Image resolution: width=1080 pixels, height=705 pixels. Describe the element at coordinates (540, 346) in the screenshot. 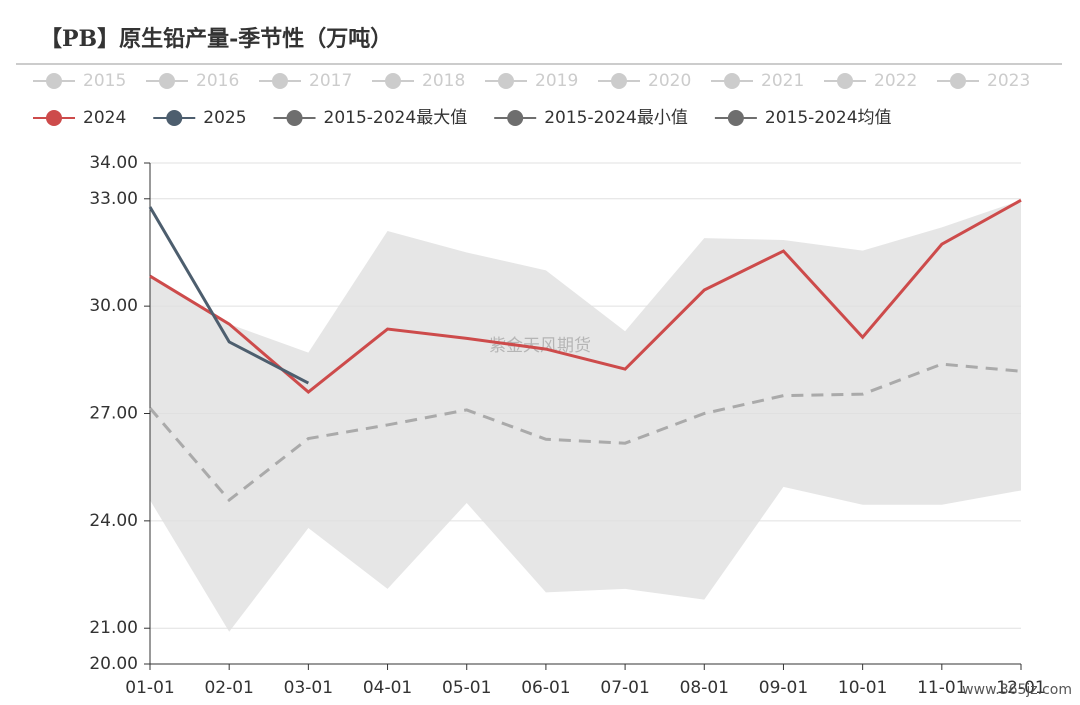

I see `watermark: 紫金天风期货` at that location.